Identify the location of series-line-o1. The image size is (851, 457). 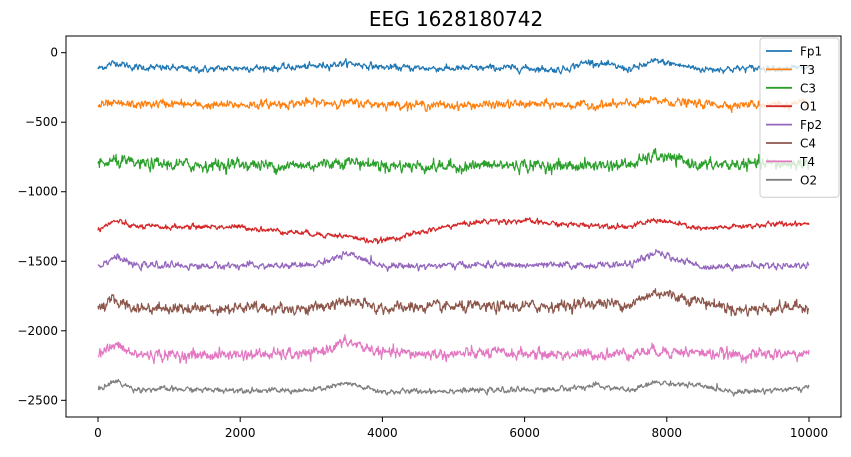
(453, 231).